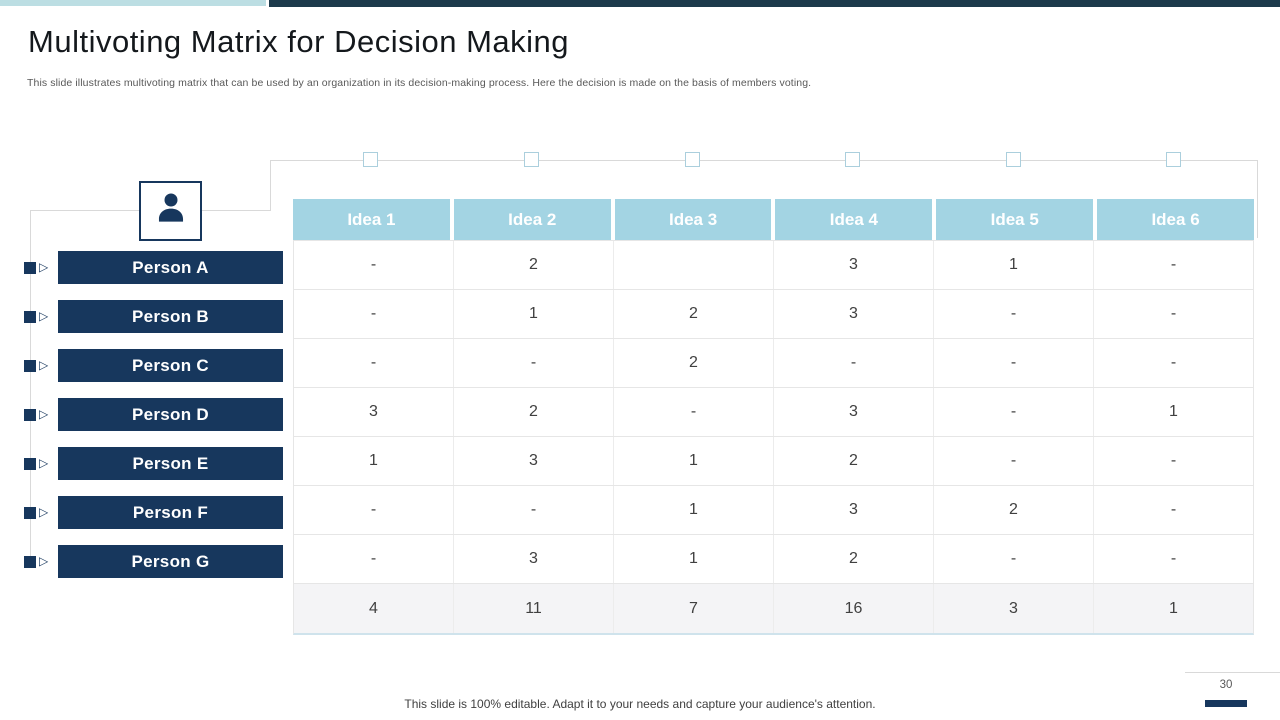 The width and height of the screenshot is (1280, 720). What do you see at coordinates (170, 512) in the screenshot?
I see `person-label-f: Person F` at bounding box center [170, 512].